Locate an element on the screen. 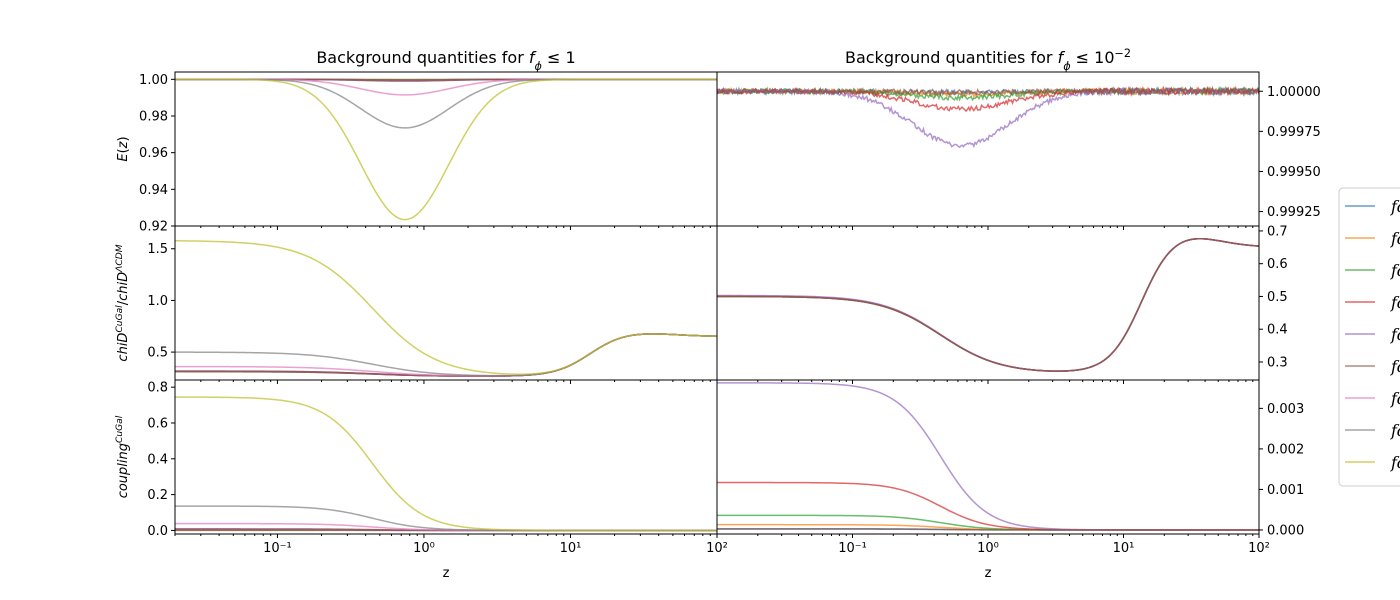 The image size is (1400, 600). y-tick-label: 0.99975 is located at coordinates (1294, 132).